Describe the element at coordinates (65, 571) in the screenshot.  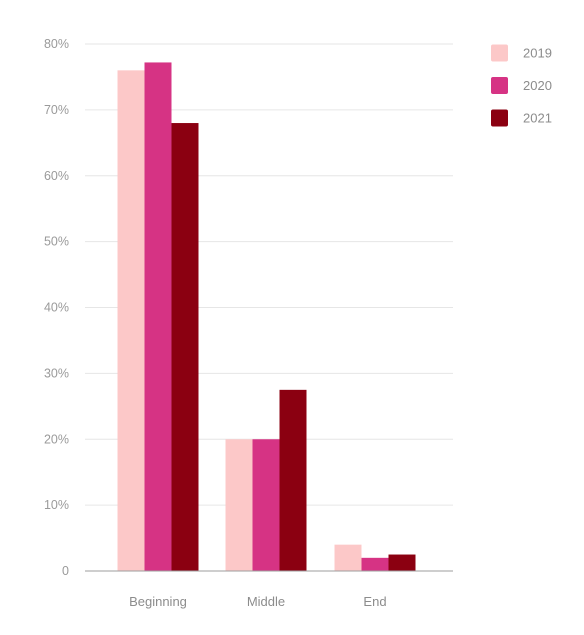
I see `y-tick-label: 0` at that location.